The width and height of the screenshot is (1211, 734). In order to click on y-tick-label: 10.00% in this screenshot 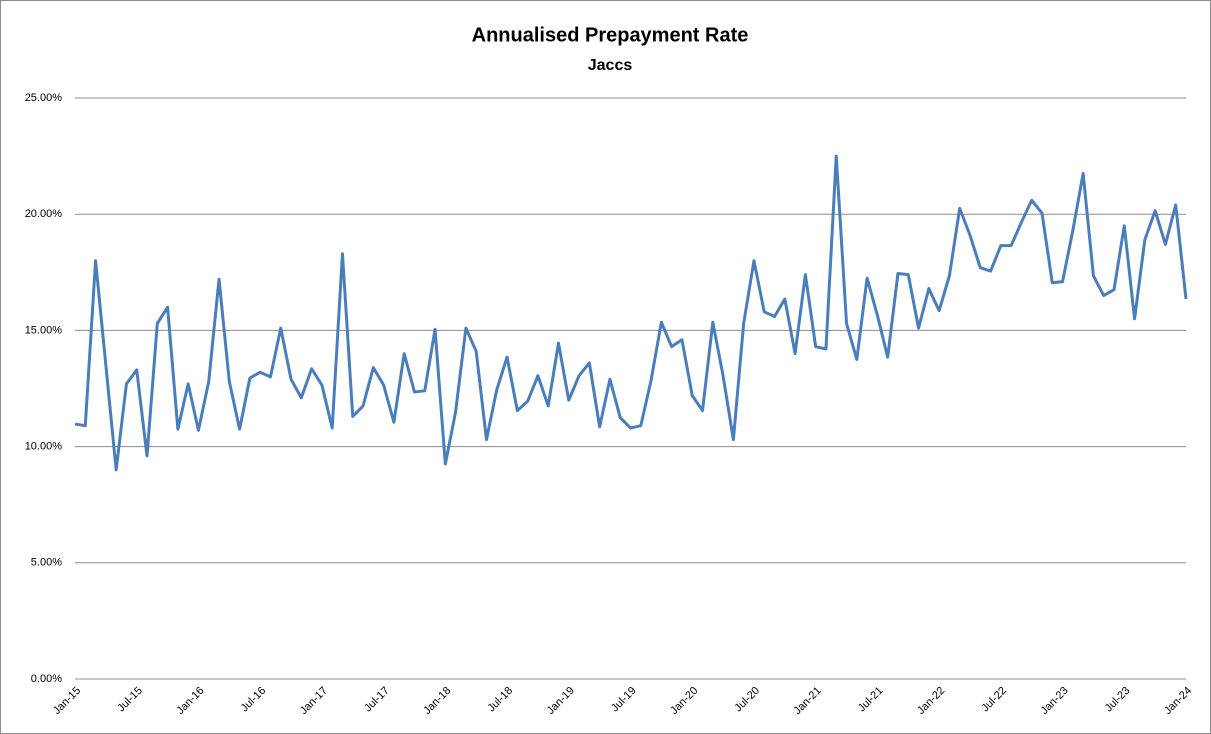, I will do `click(44, 447)`.